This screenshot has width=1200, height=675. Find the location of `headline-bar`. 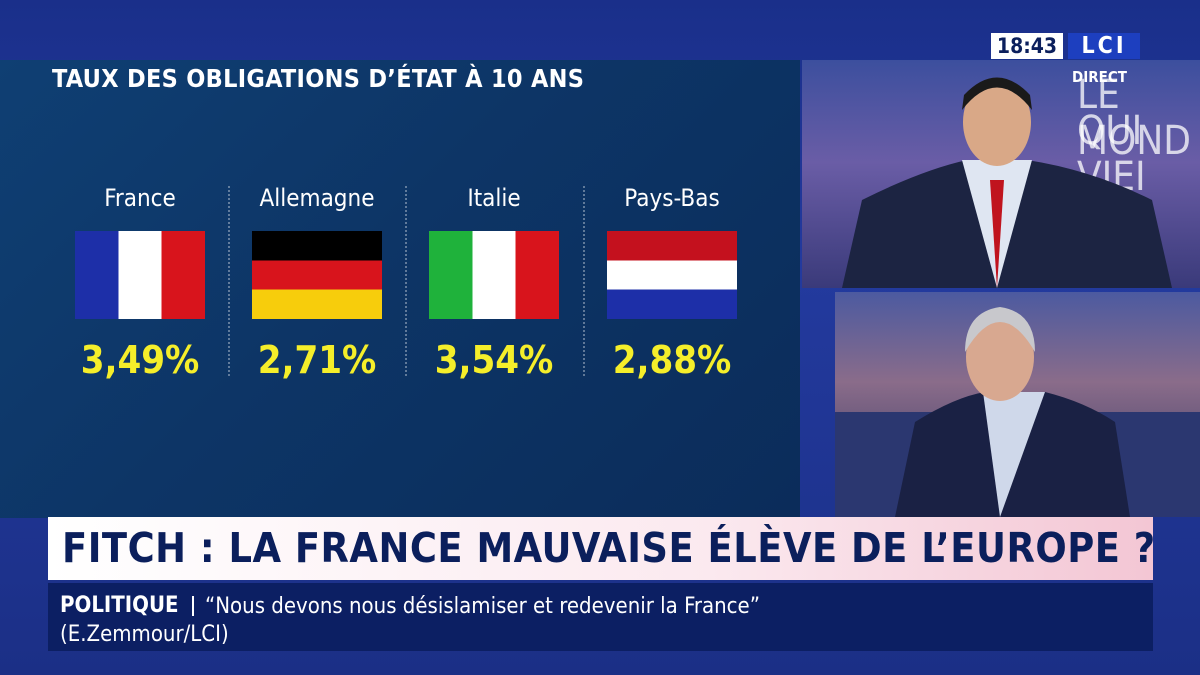

headline-bar is located at coordinates (600, 548).